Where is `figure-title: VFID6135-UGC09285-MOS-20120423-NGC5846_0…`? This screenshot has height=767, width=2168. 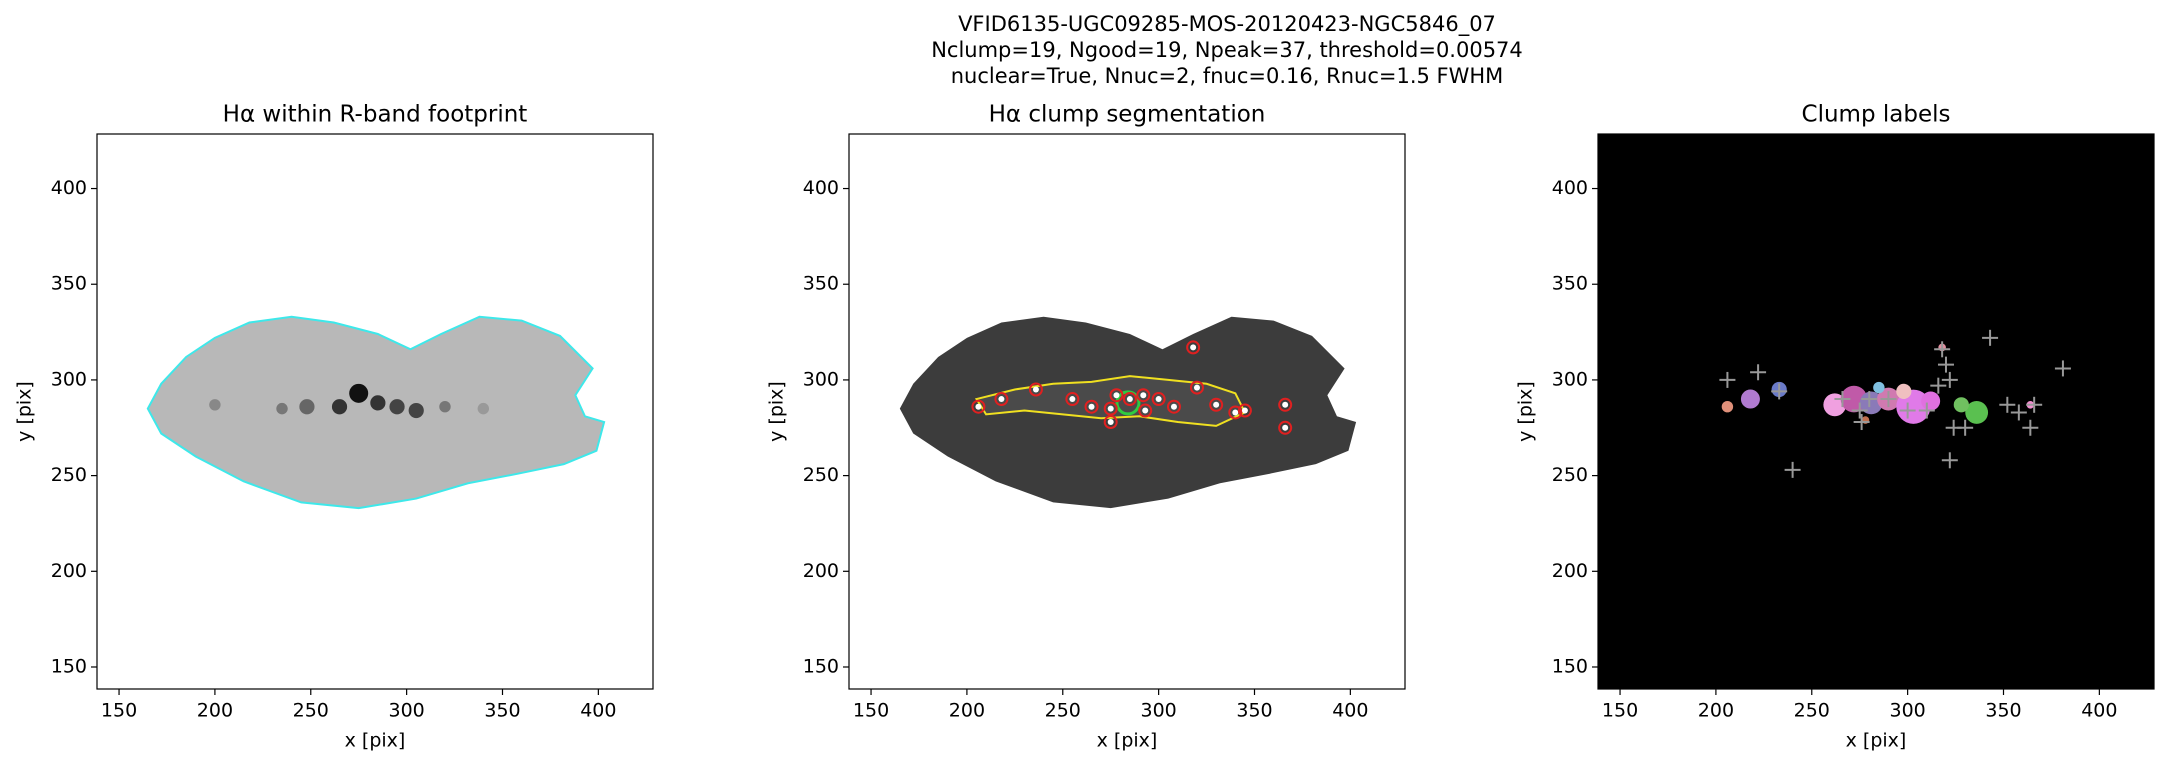 figure-title: VFID6135-UGC09285-MOS-20120423-NGC5846_0… is located at coordinates (1227, 24).